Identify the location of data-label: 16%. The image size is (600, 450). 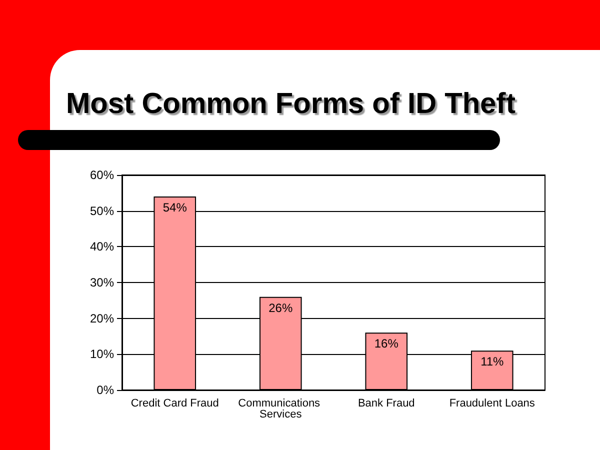
(386, 343).